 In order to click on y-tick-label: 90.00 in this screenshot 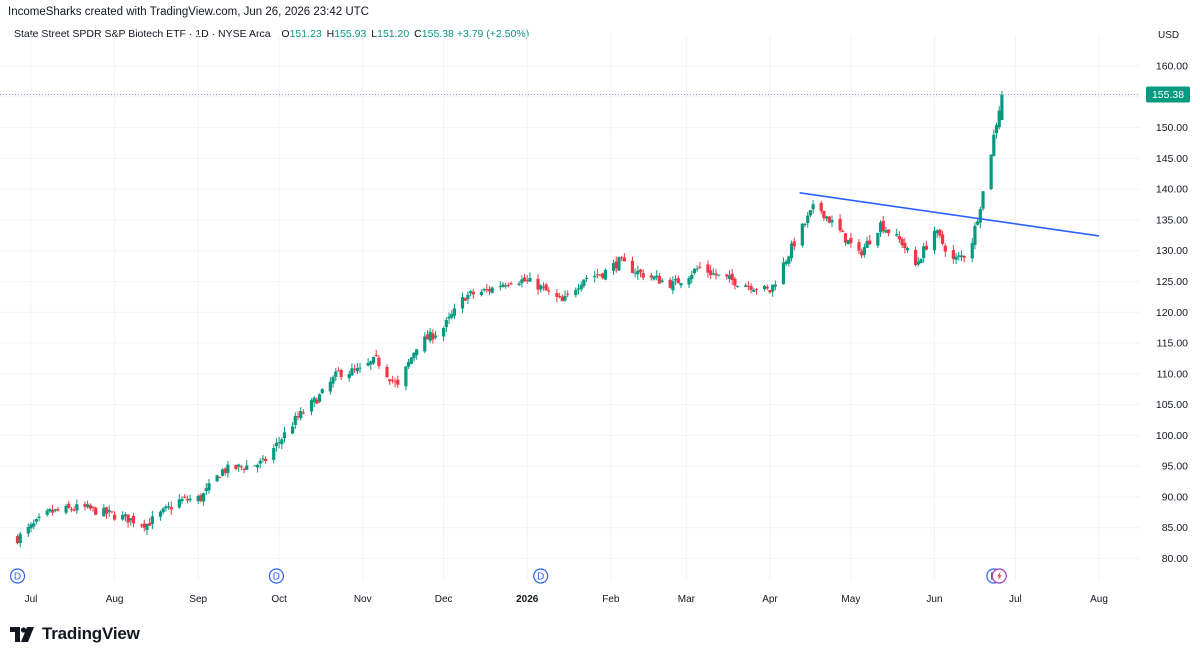, I will do `click(1175, 497)`.